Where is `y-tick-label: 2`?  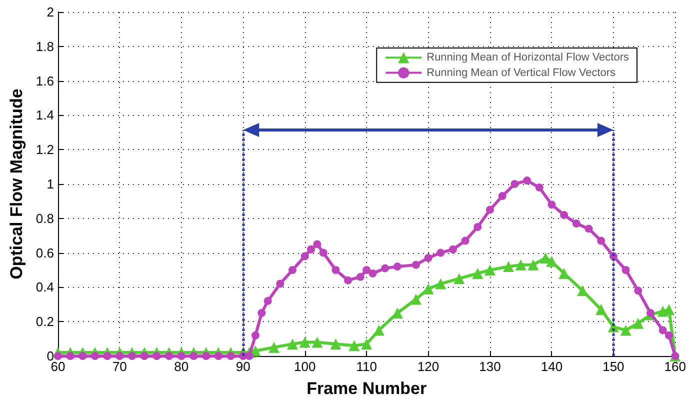 y-tick-label: 2 is located at coordinates (50, 12).